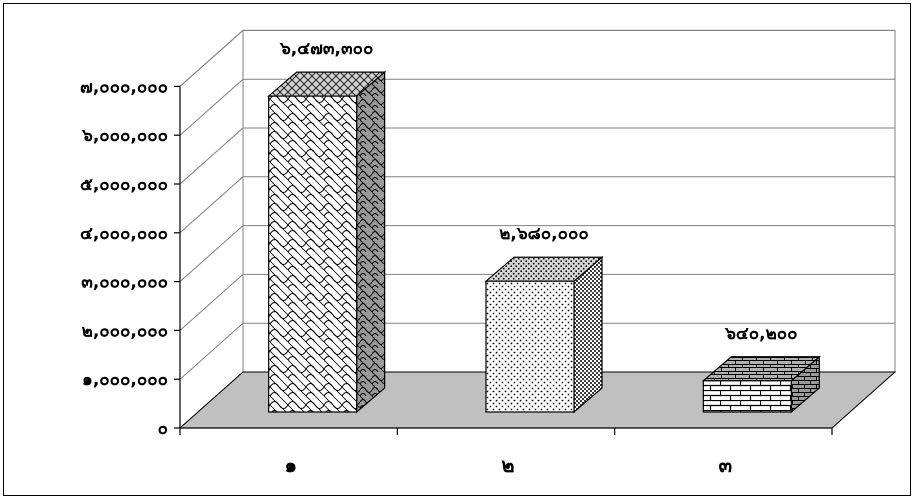 The height and width of the screenshot is (502, 918). I want to click on value-axis-tick-label: ๖,๐๐๐,๐๐๐, so click(124, 136).